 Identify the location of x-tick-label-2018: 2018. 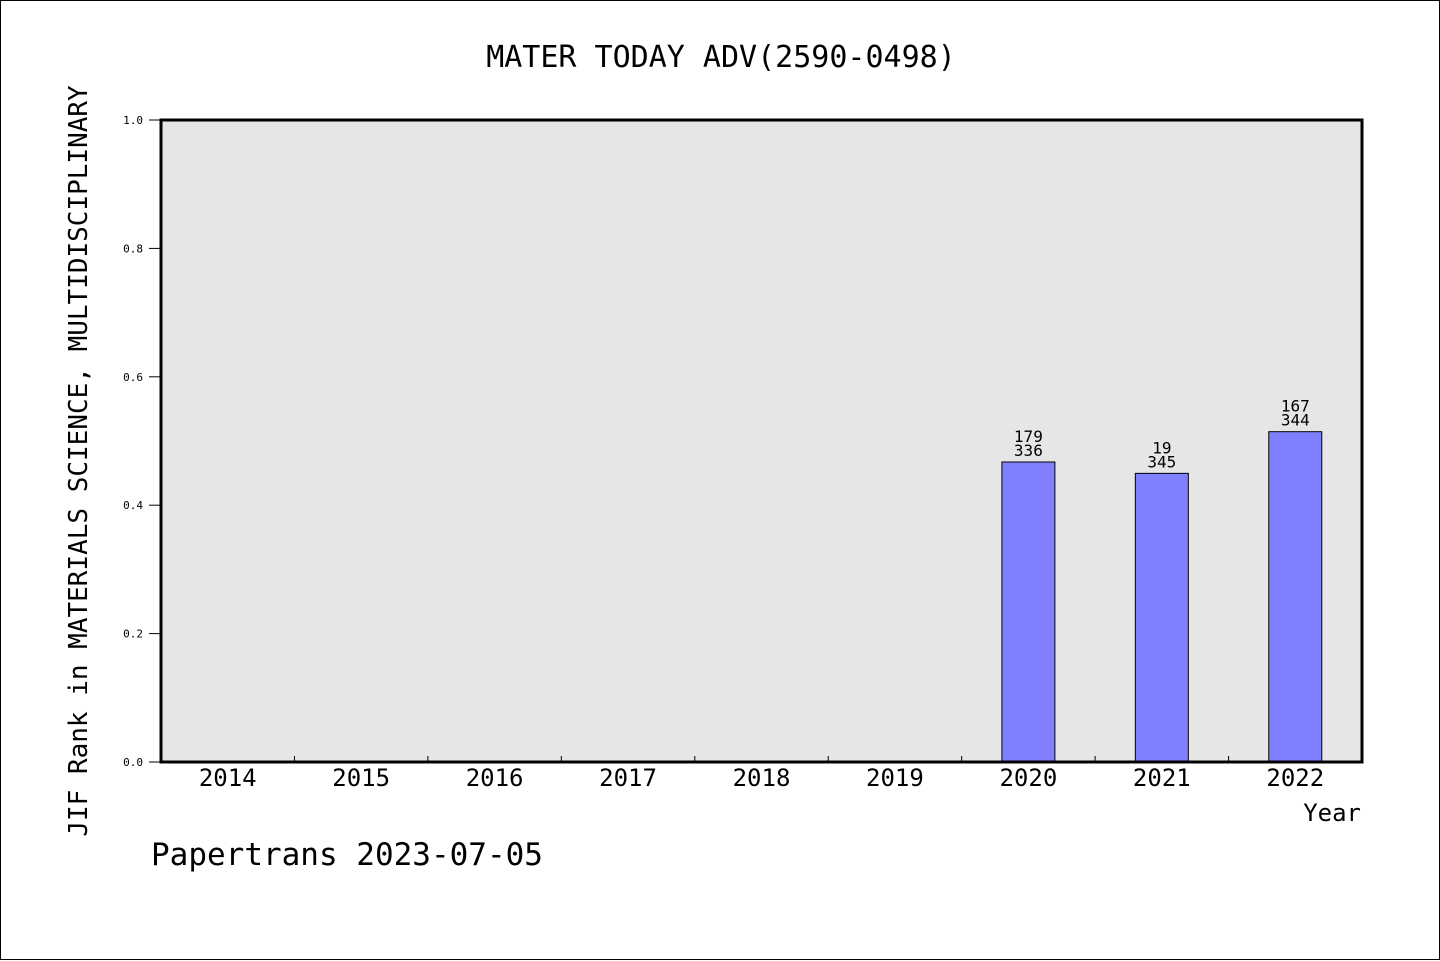
(762, 778).